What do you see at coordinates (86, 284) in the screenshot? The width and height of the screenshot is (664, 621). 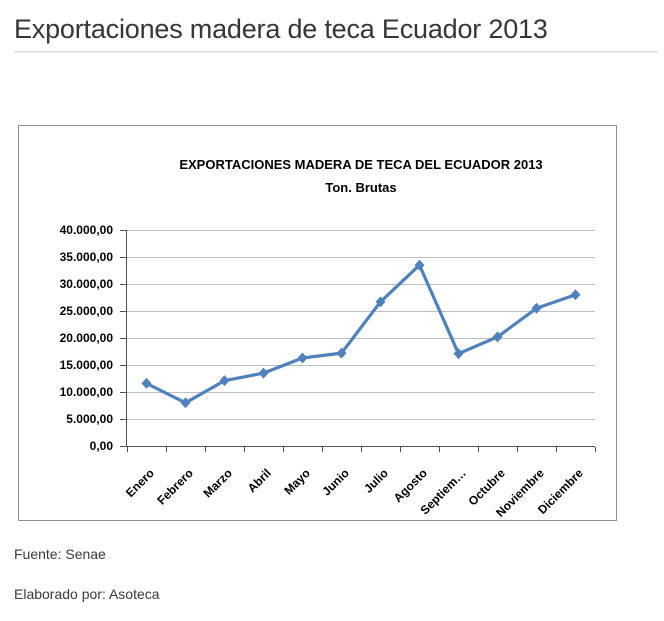 I see `y-axis-label: 30.000,00` at bounding box center [86, 284].